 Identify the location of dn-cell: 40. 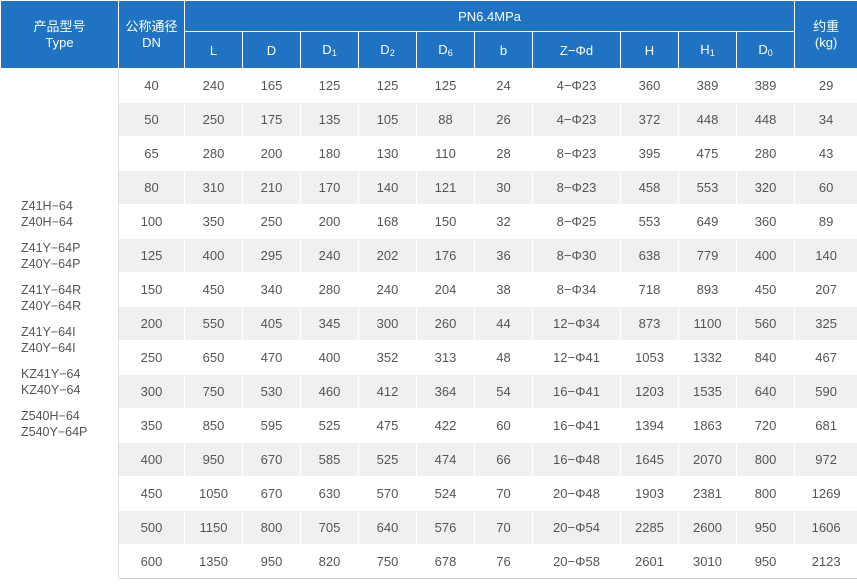
(151, 85).